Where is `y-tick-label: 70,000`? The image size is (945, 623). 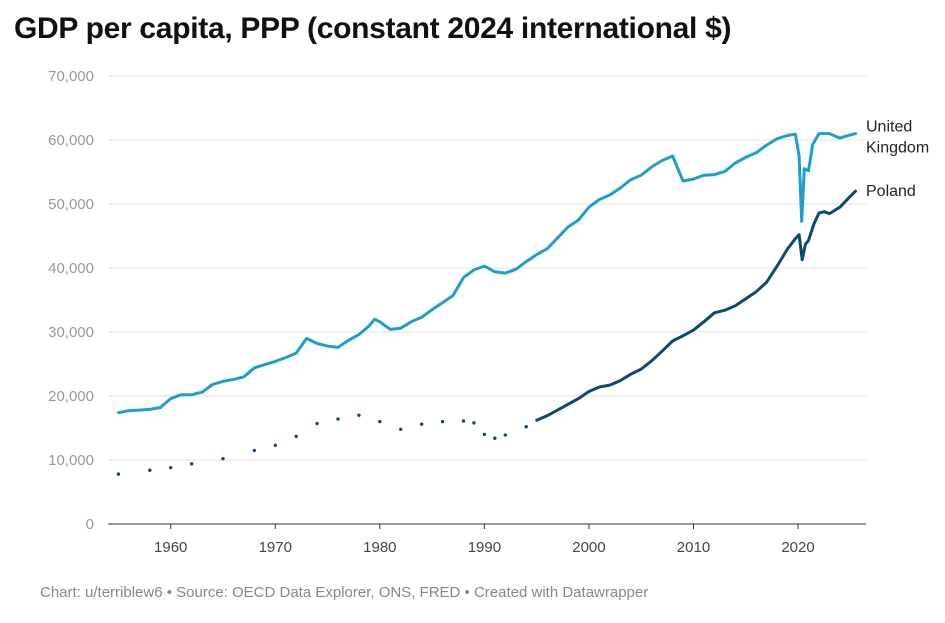
y-tick-label: 70,000 is located at coordinates (71, 76).